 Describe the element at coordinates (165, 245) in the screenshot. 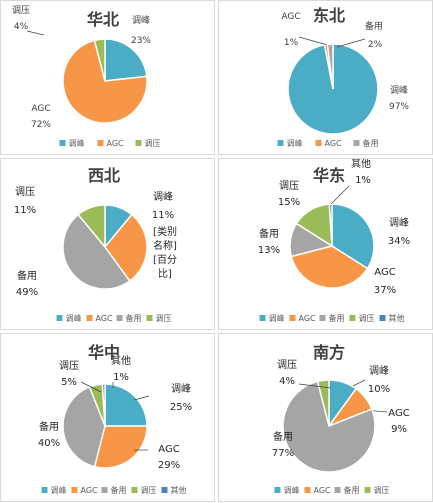

I see `slice-category-label: 名称]` at that location.